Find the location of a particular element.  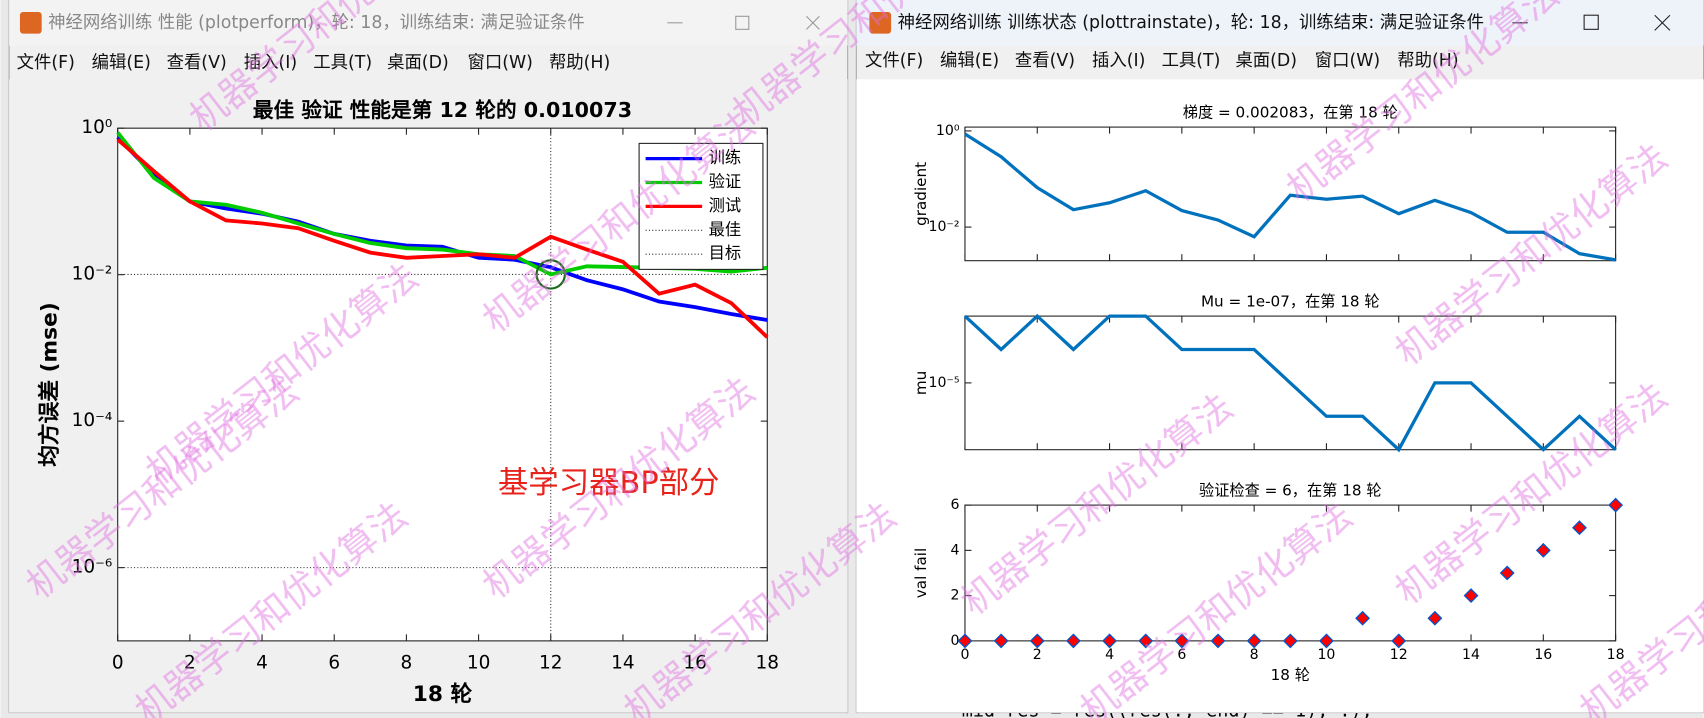

legend-label: 目标 is located at coordinates (725, 253).